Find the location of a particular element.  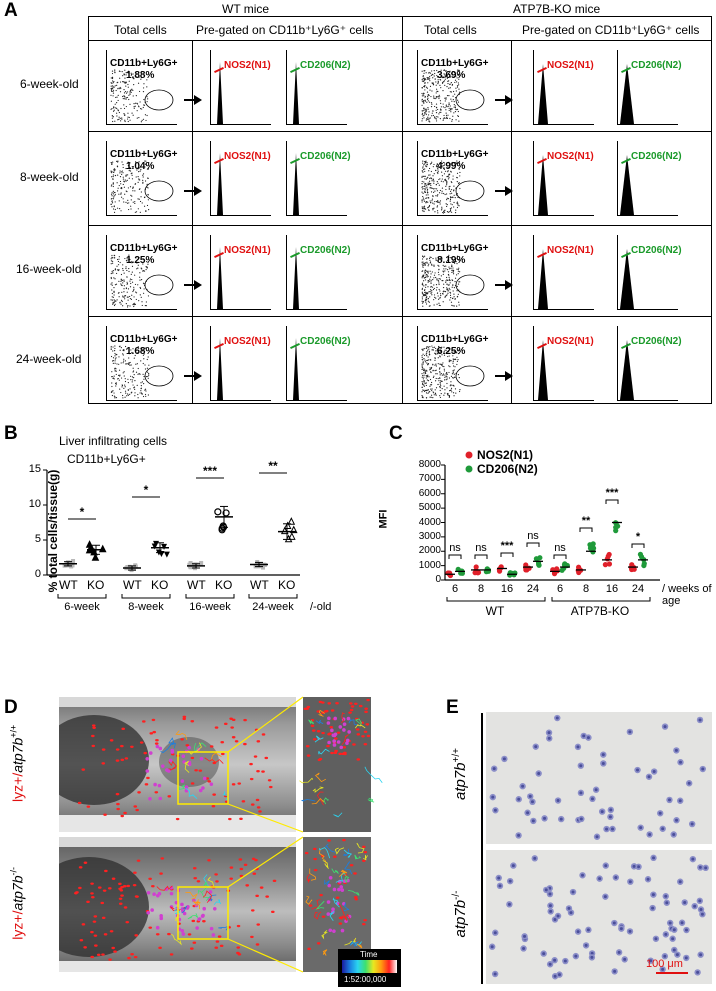

c-legend-label: NOS2(N1) is located at coordinates (505, 455).